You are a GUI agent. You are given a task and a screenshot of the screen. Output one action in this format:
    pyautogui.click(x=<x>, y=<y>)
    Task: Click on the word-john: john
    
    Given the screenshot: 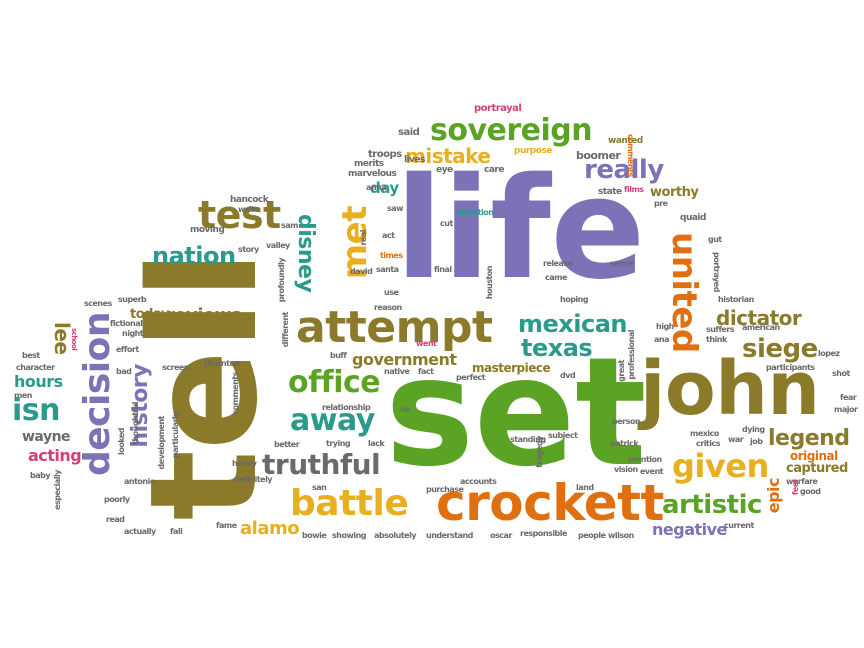 What is the action you would take?
    pyautogui.click(x=730, y=389)
    